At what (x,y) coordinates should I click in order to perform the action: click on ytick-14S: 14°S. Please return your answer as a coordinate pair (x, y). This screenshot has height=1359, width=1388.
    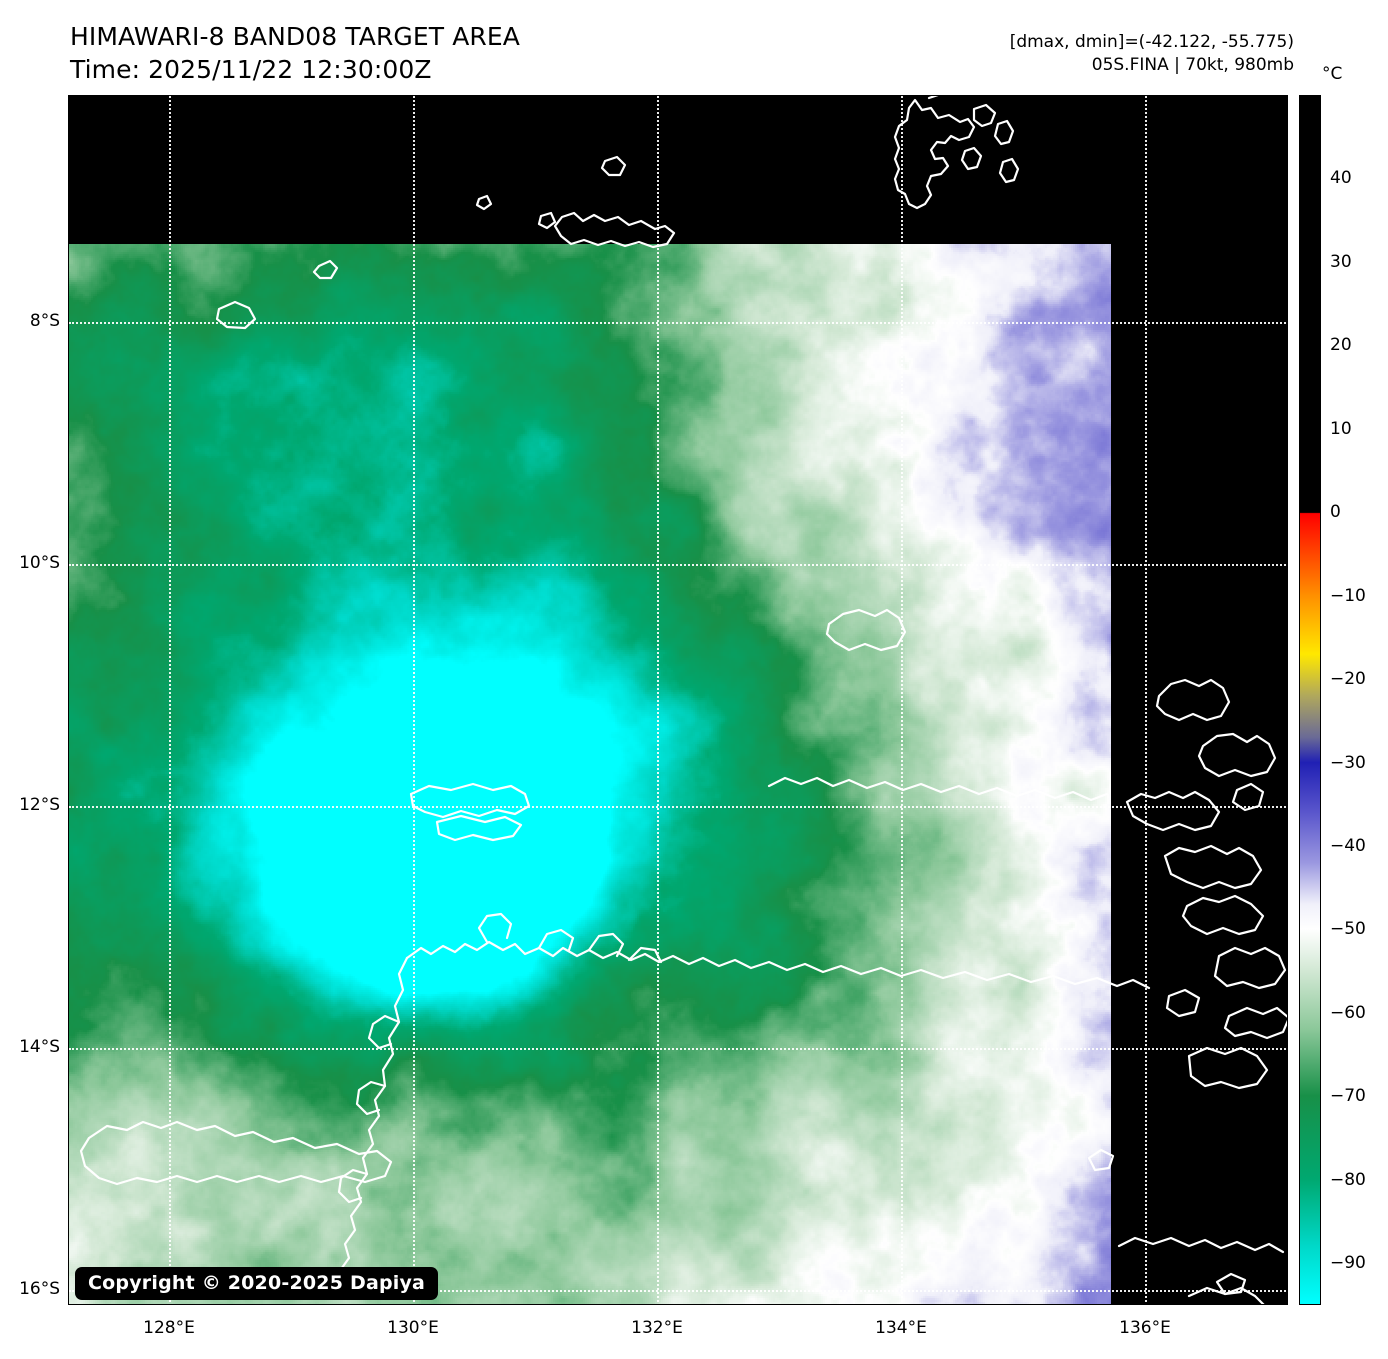
    Looking at the image, I should click on (39, 1047).